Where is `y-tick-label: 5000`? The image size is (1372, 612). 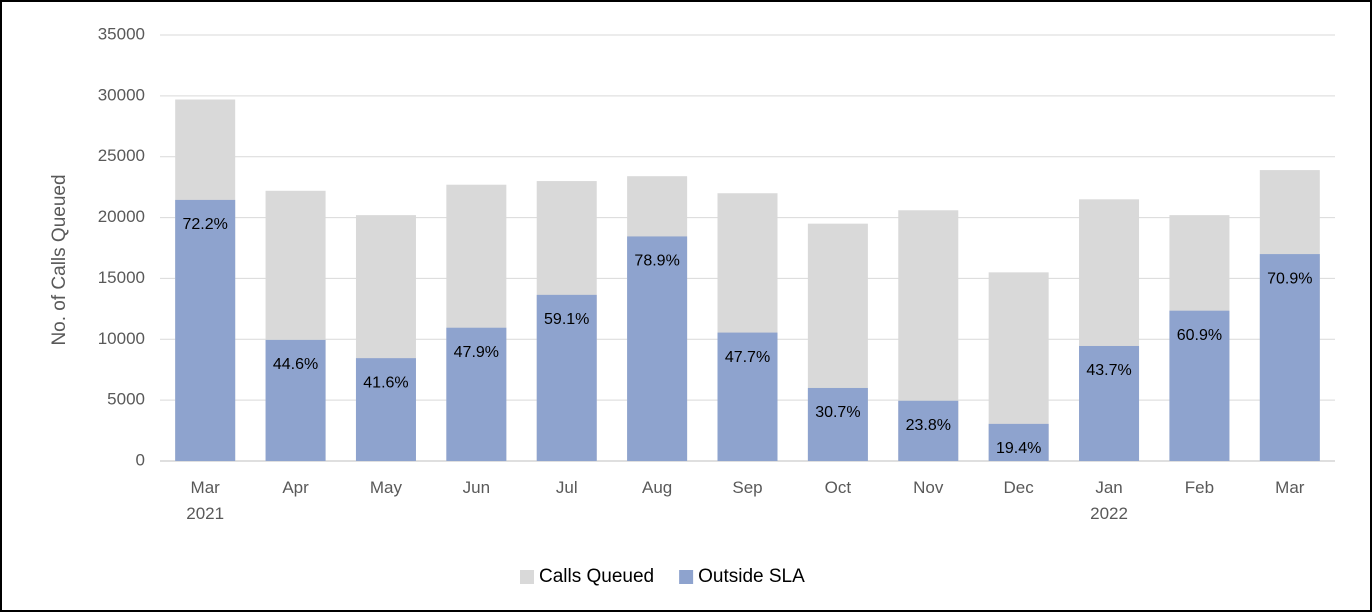
y-tick-label: 5000 is located at coordinates (126, 399).